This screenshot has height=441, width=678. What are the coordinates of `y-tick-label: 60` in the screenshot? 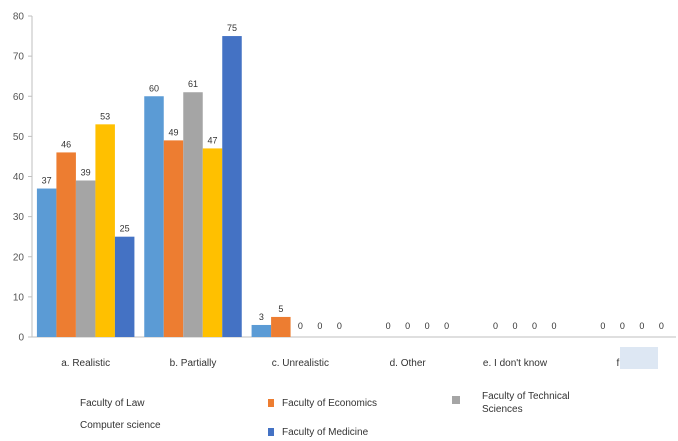 It's located at (19, 97).